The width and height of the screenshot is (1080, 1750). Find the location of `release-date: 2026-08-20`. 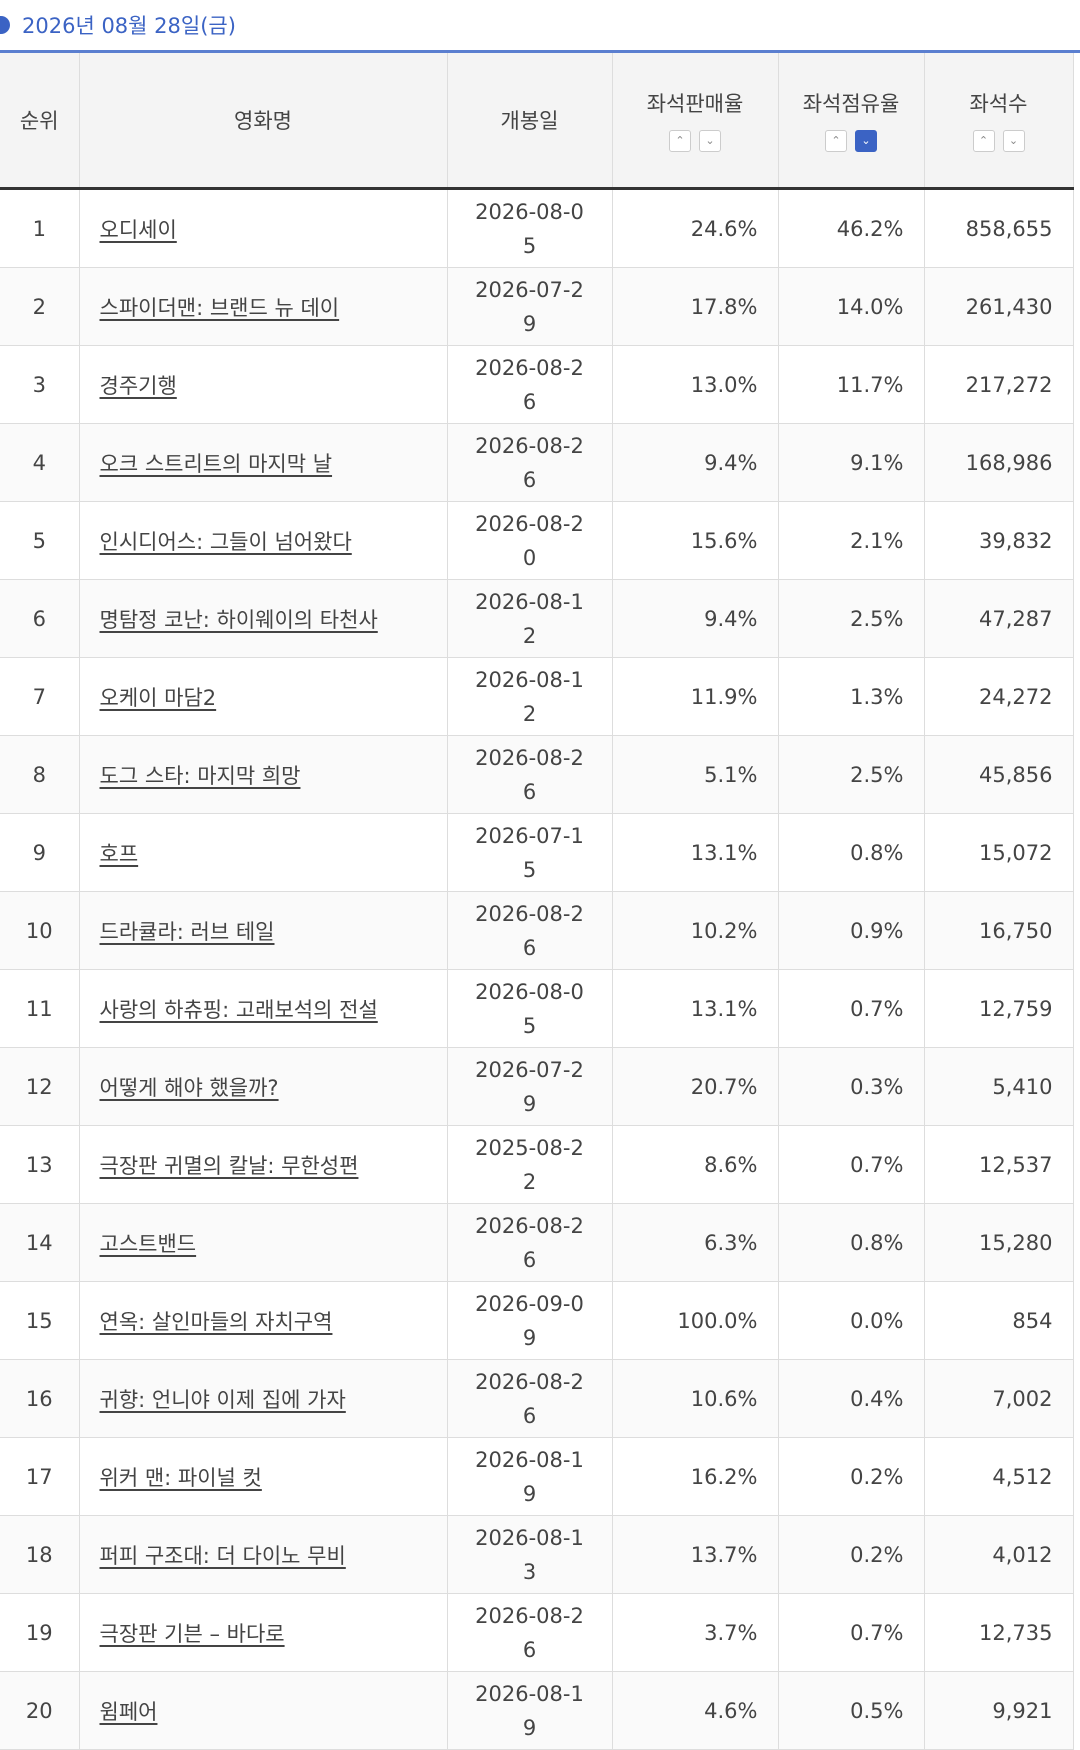

release-date: 2026-08-20 is located at coordinates (530, 540).